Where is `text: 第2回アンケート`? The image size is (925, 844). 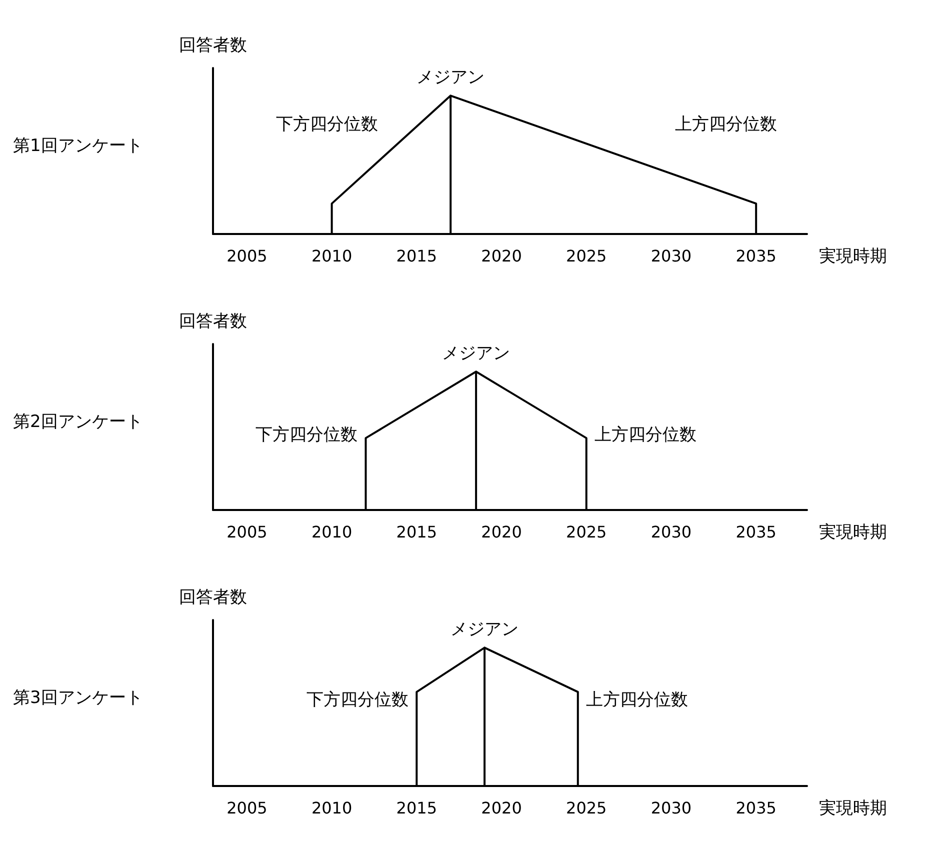
text: 第2回アンケート is located at coordinates (78, 422).